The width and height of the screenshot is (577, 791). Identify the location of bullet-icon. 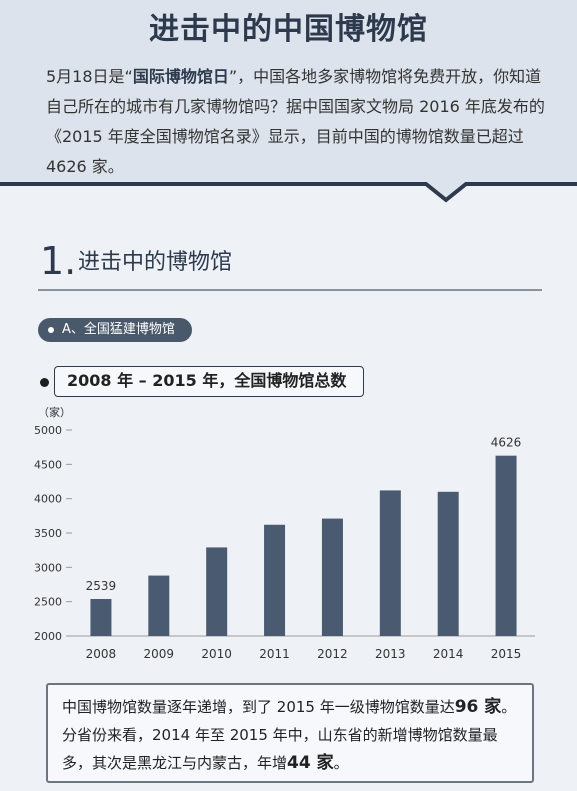
(44, 382).